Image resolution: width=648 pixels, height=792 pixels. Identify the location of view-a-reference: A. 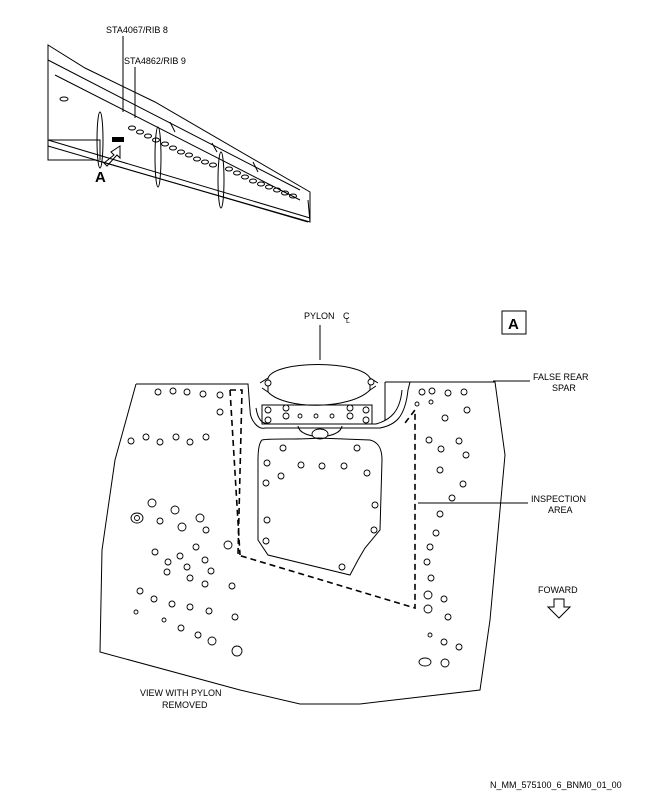
(100, 177).